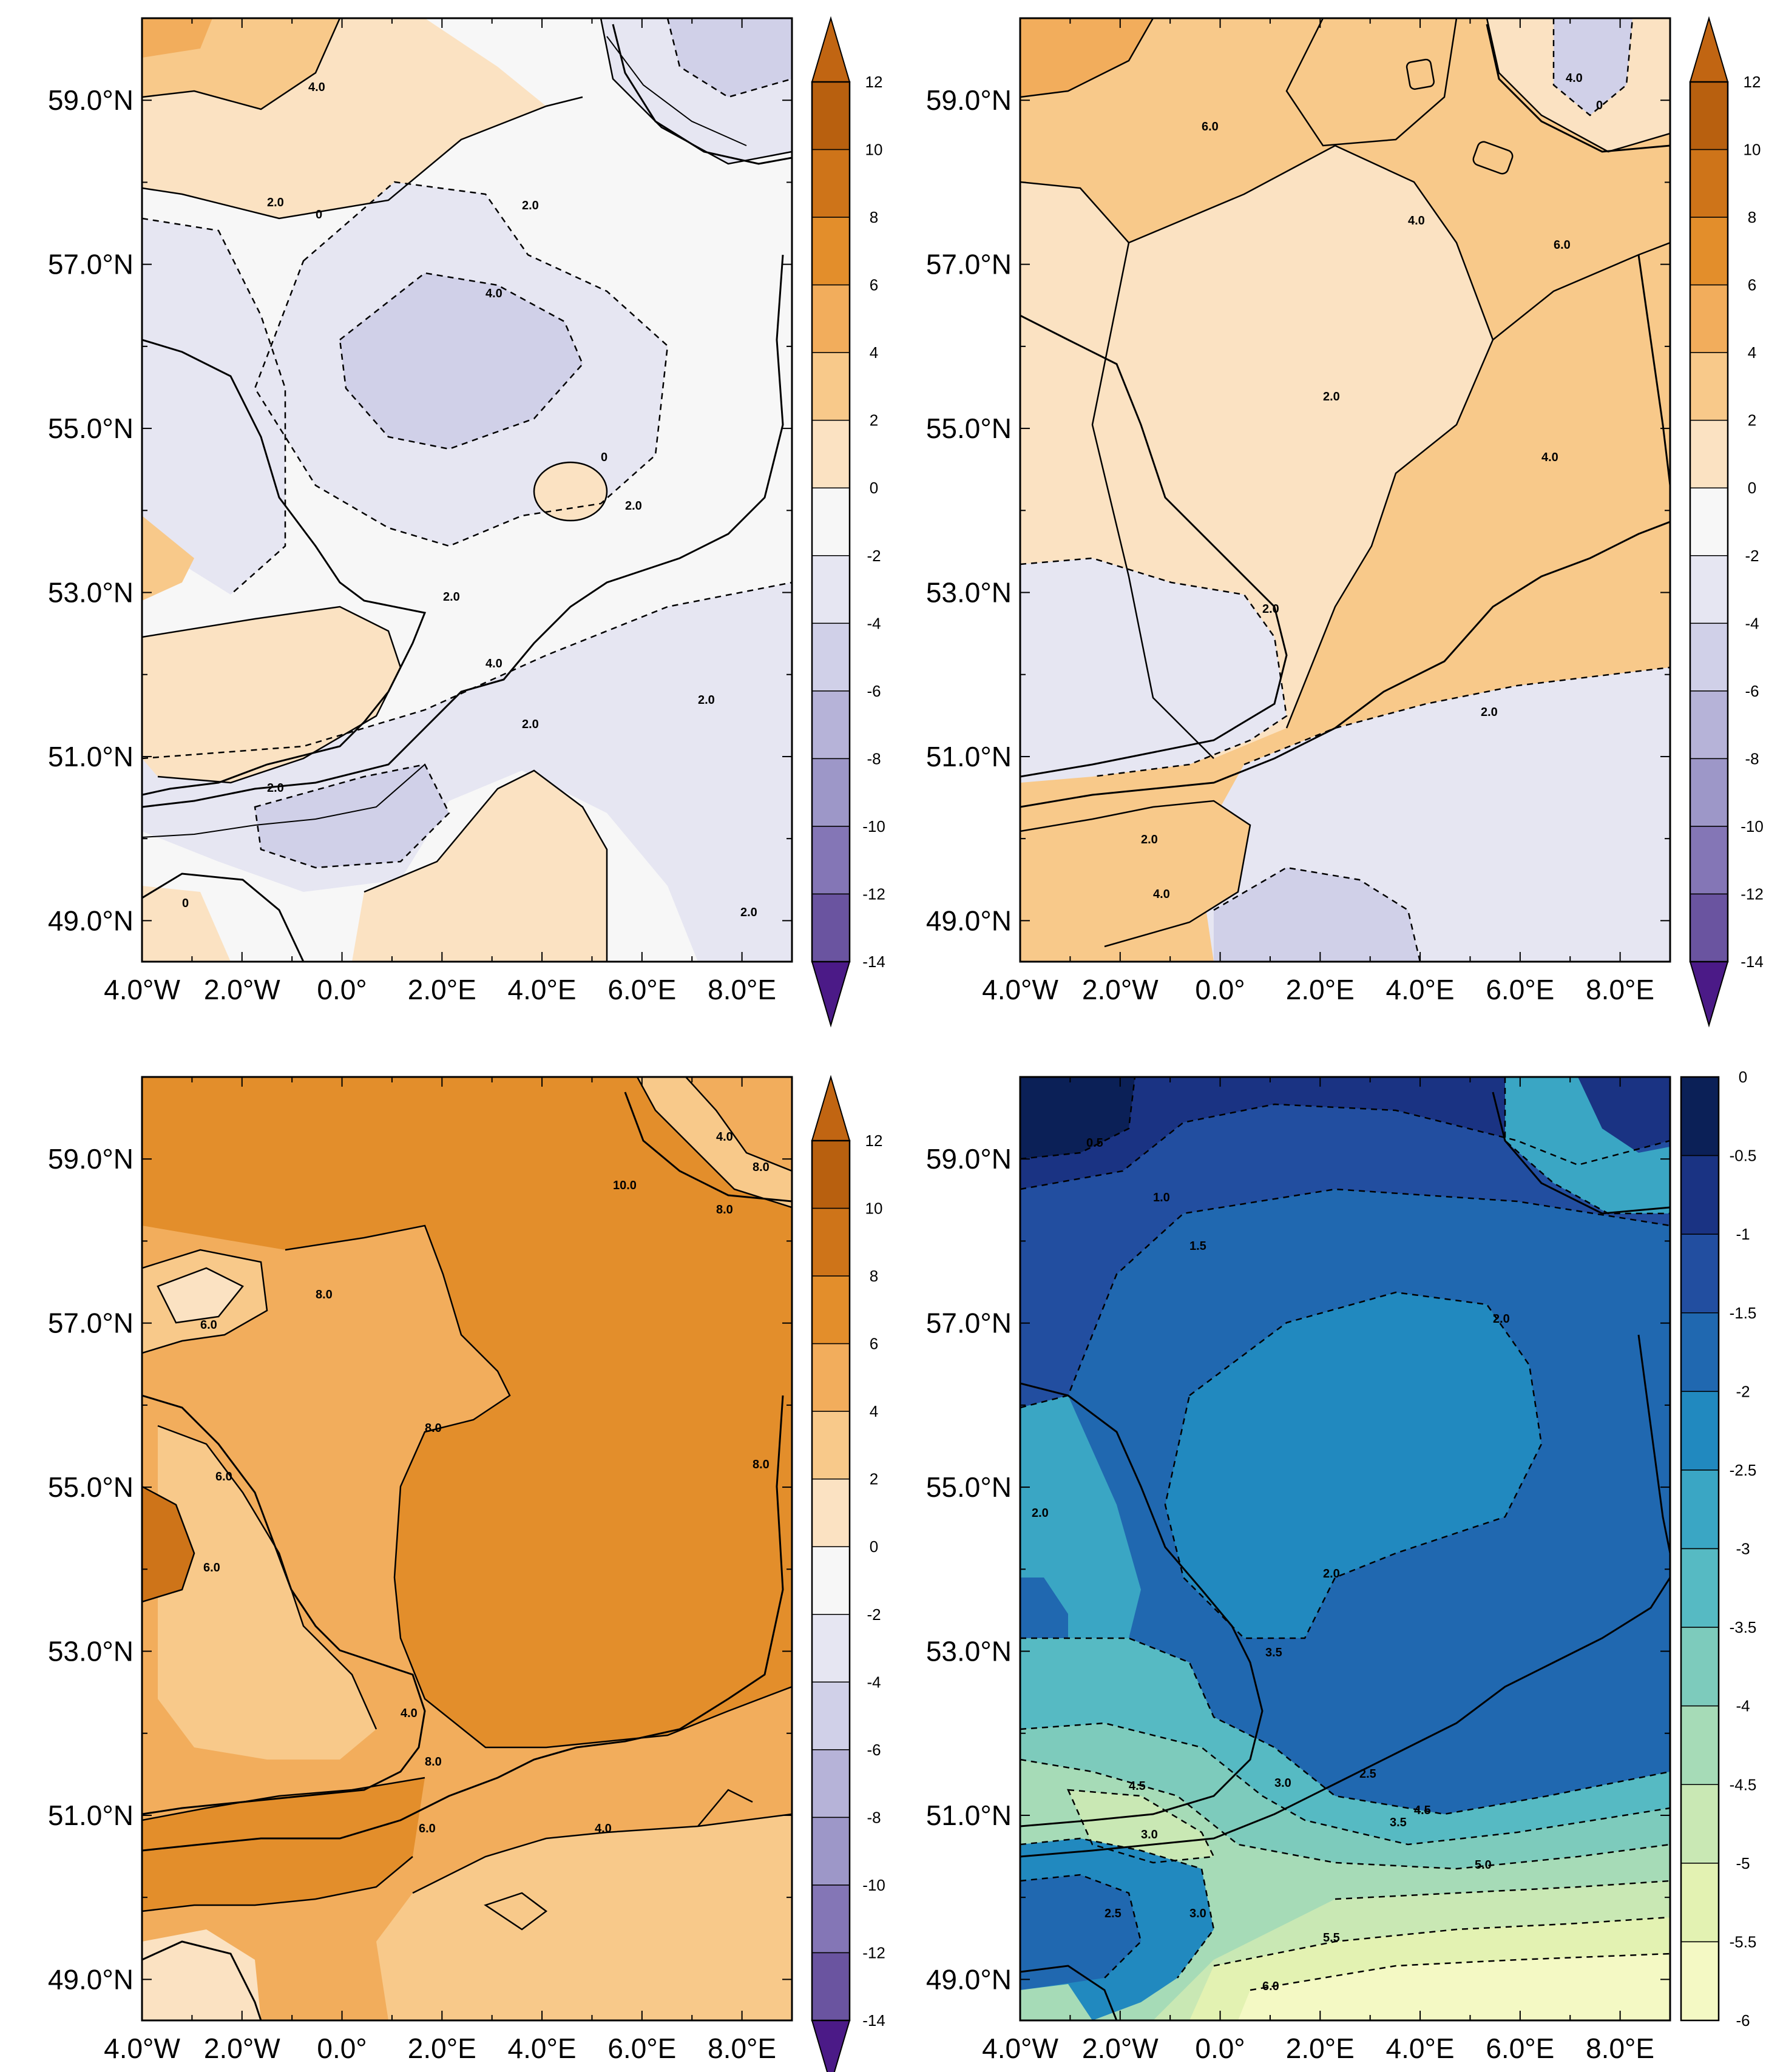 The image size is (1766, 2072). I want to click on contour-label: 1.0, so click(1161, 1197).